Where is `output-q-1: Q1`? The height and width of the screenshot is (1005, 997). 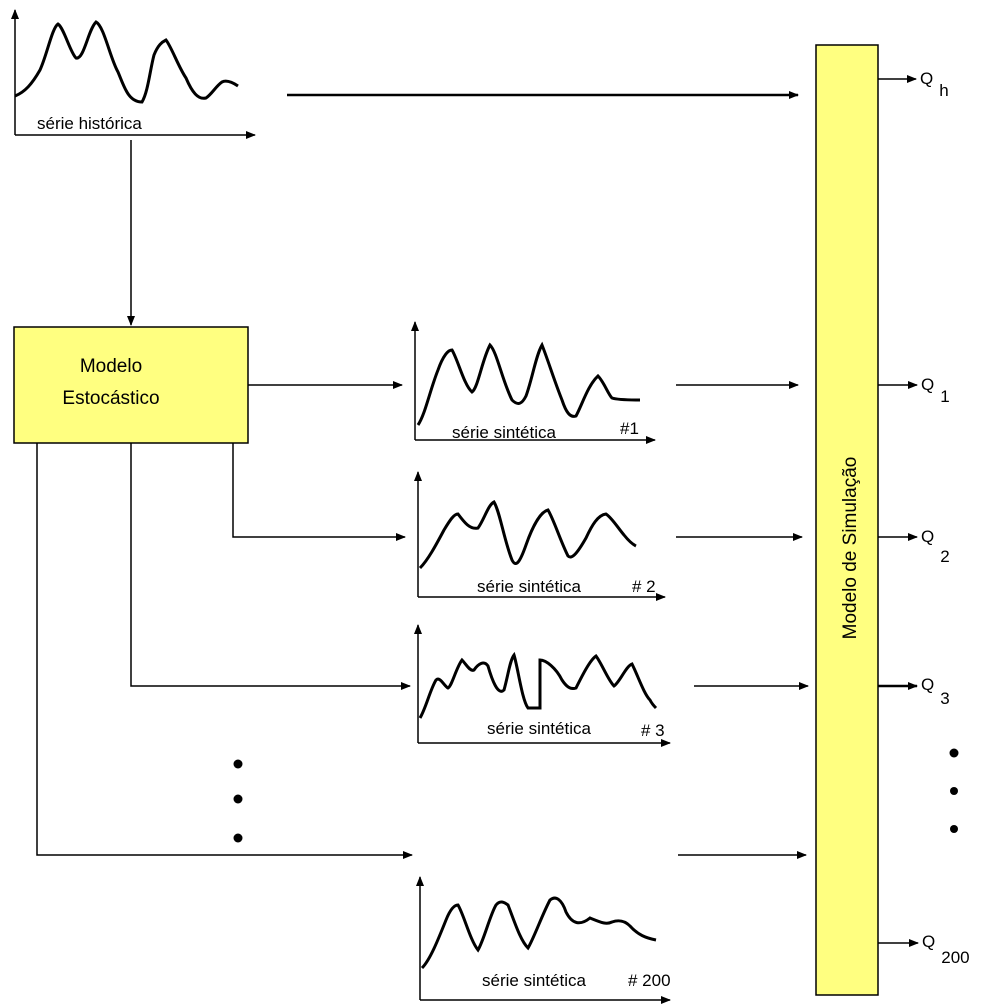 output-q-1: Q1 is located at coordinates (914, 390).